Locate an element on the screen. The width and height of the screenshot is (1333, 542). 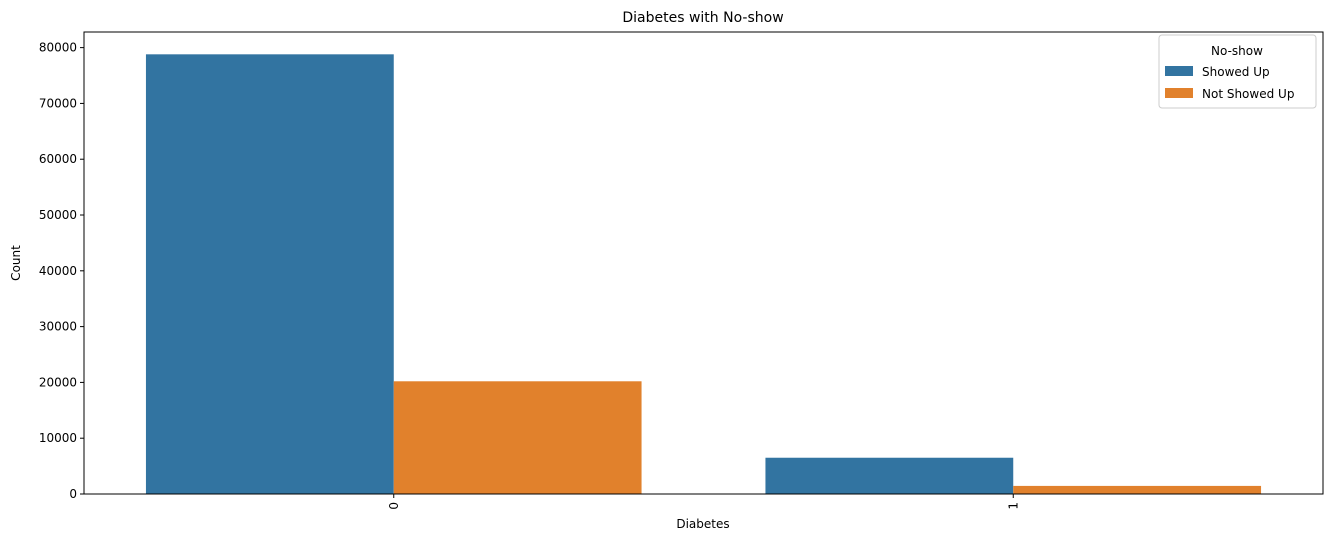
y-tick-label: 20000 is located at coordinates (58, 382).